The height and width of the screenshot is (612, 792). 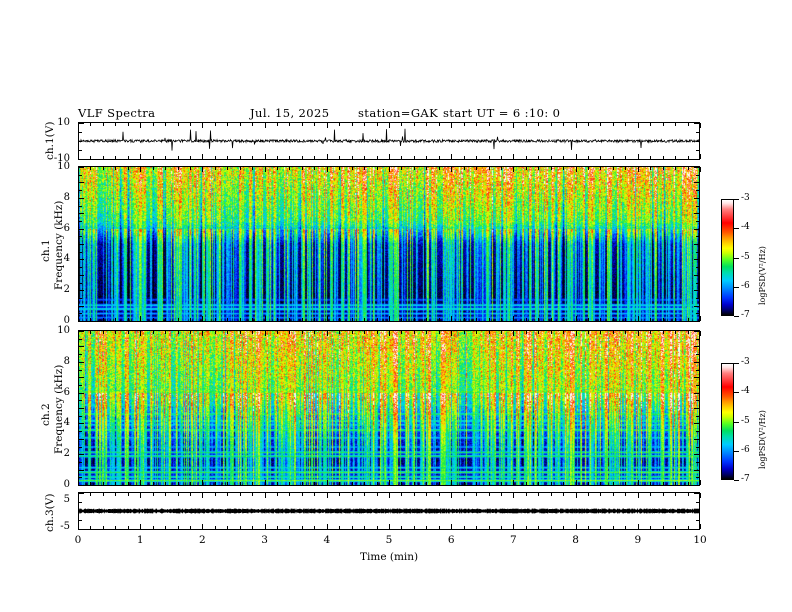 I want to click on start-ut-label: start UT = 6 :10: 0, so click(x=502, y=113).